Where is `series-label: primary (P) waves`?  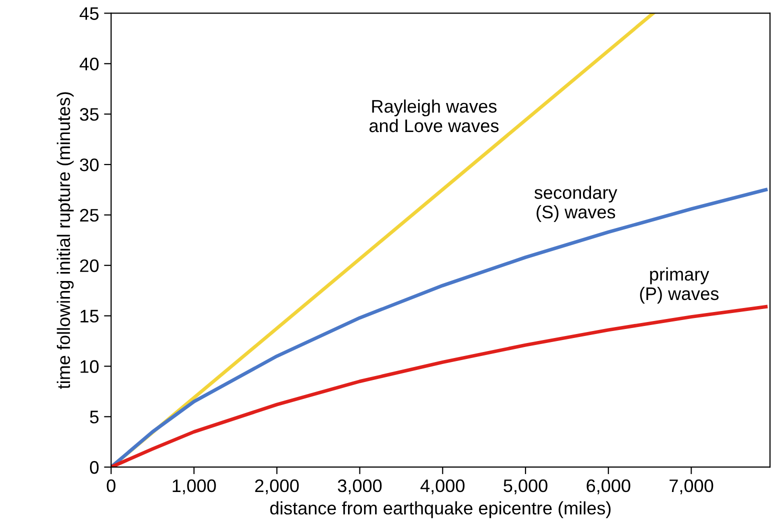 series-label: primary (P) waves is located at coordinates (679, 285).